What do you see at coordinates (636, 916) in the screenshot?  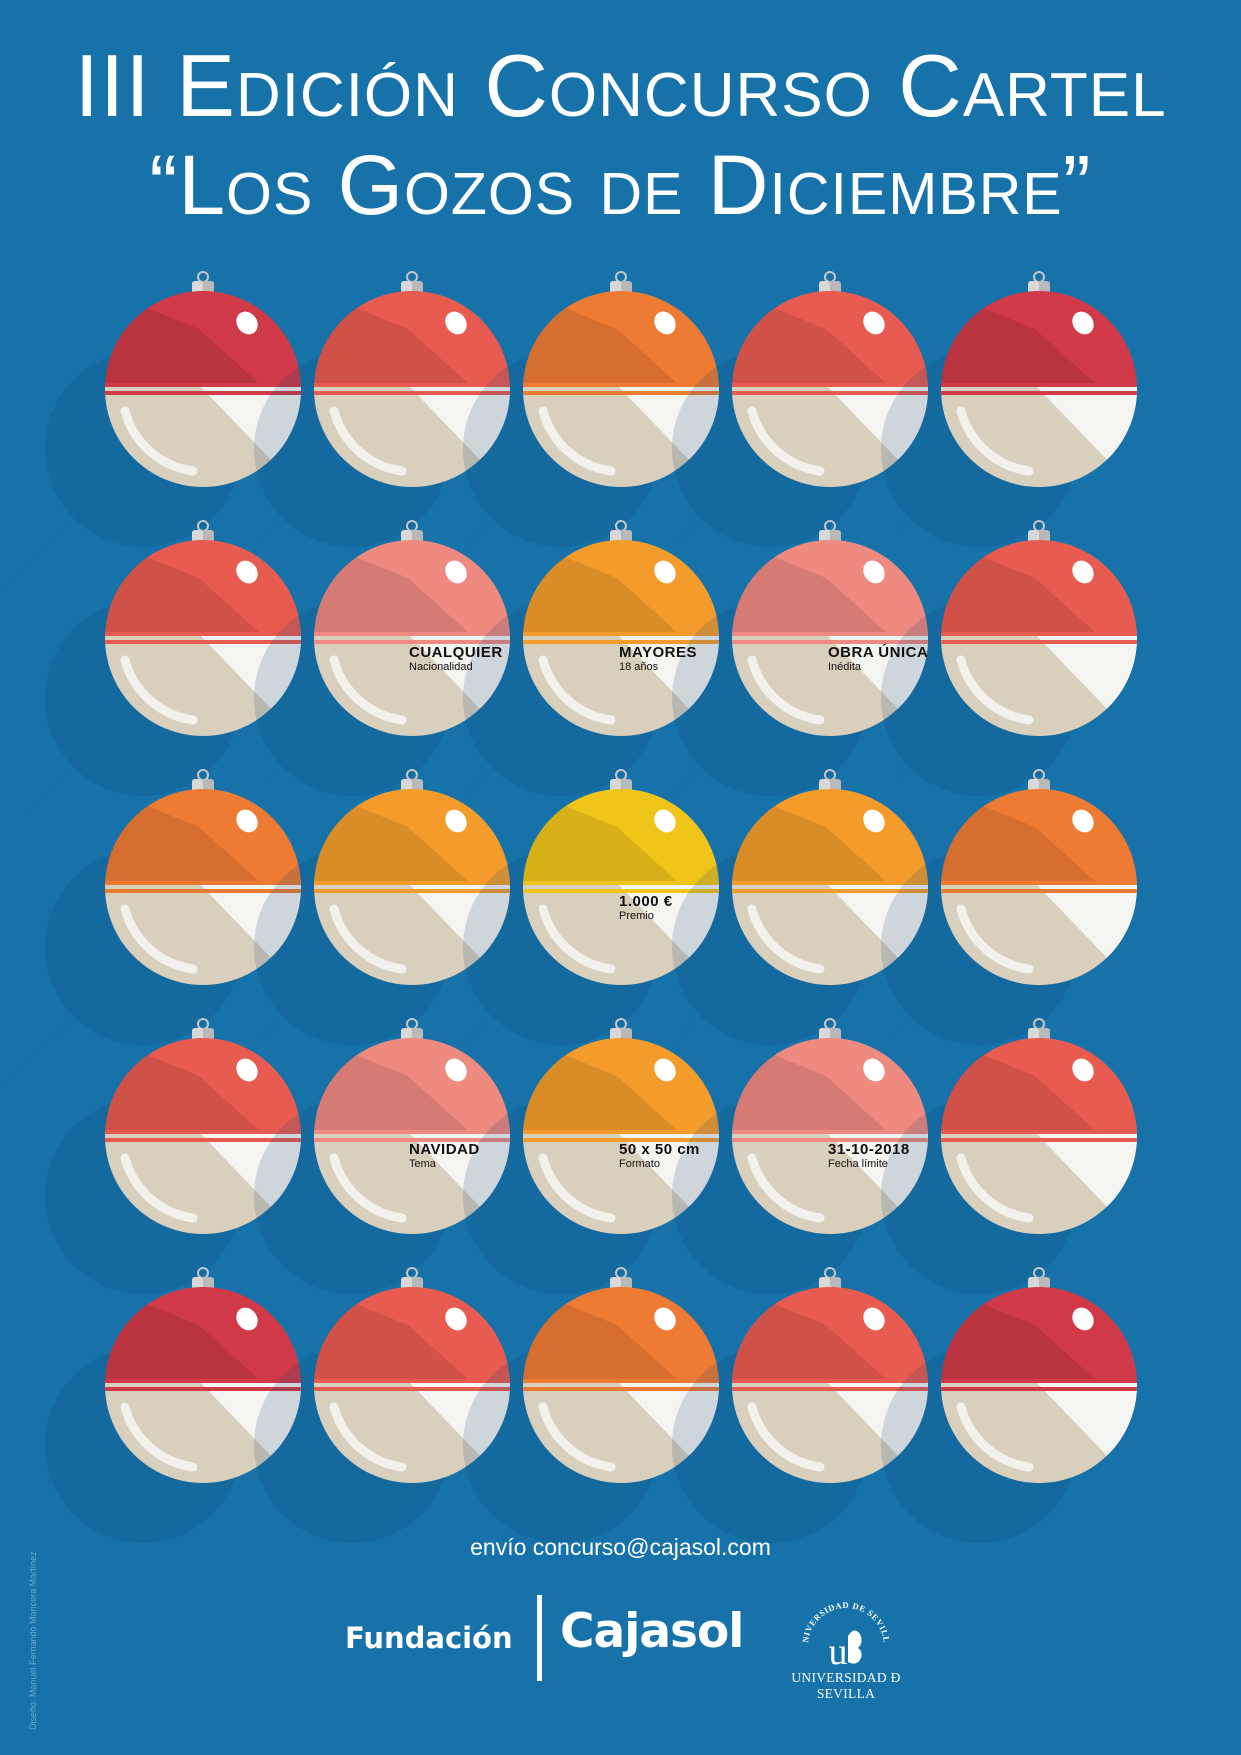 I see `info-prize-subtitle: Premio` at bounding box center [636, 916].